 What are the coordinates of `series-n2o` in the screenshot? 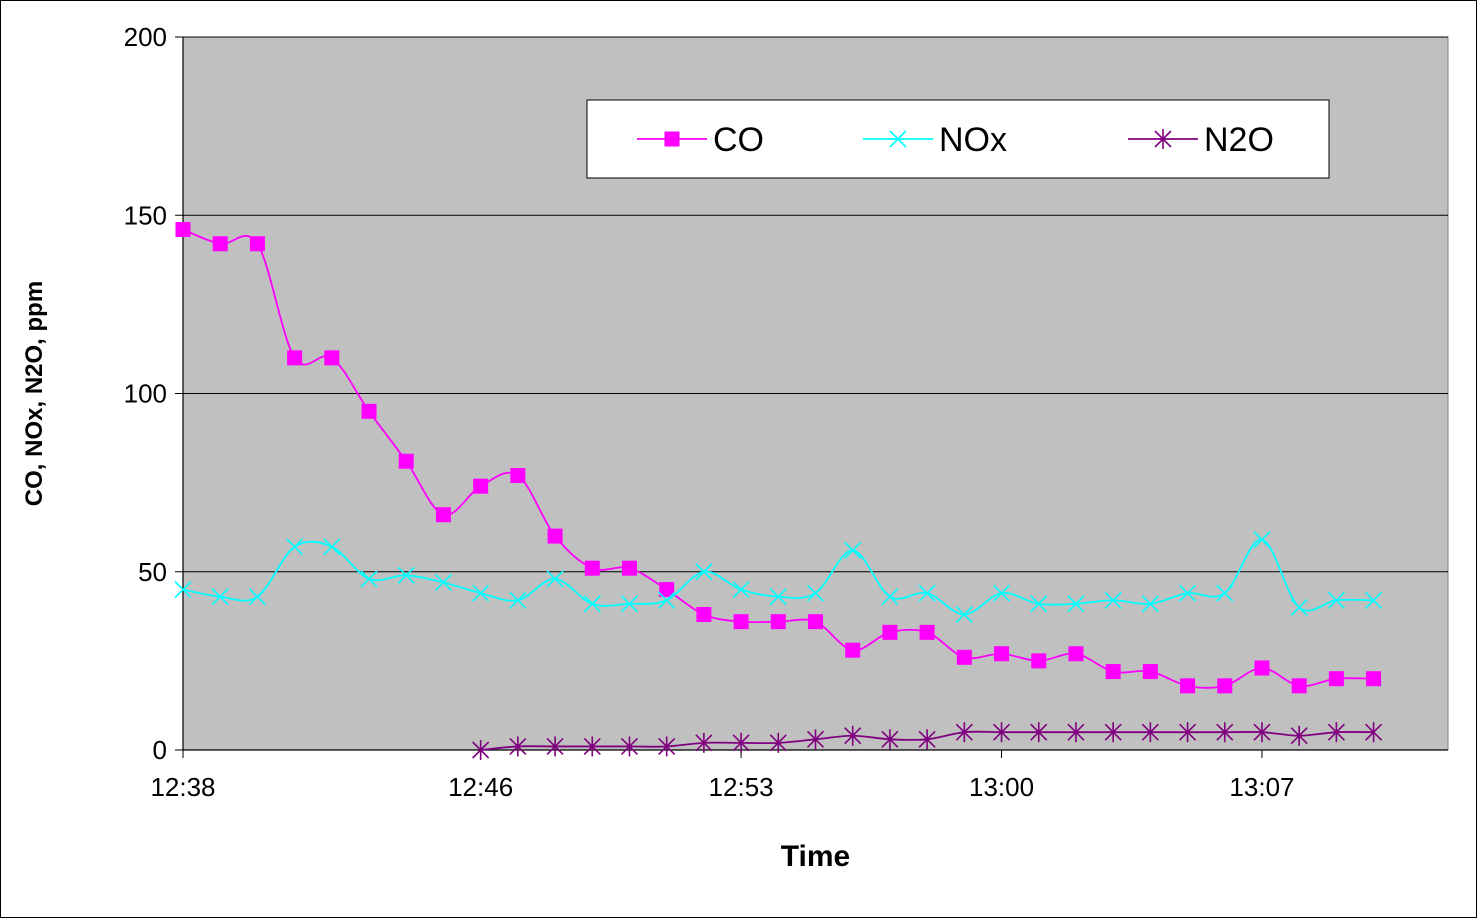 It's located at (927, 741).